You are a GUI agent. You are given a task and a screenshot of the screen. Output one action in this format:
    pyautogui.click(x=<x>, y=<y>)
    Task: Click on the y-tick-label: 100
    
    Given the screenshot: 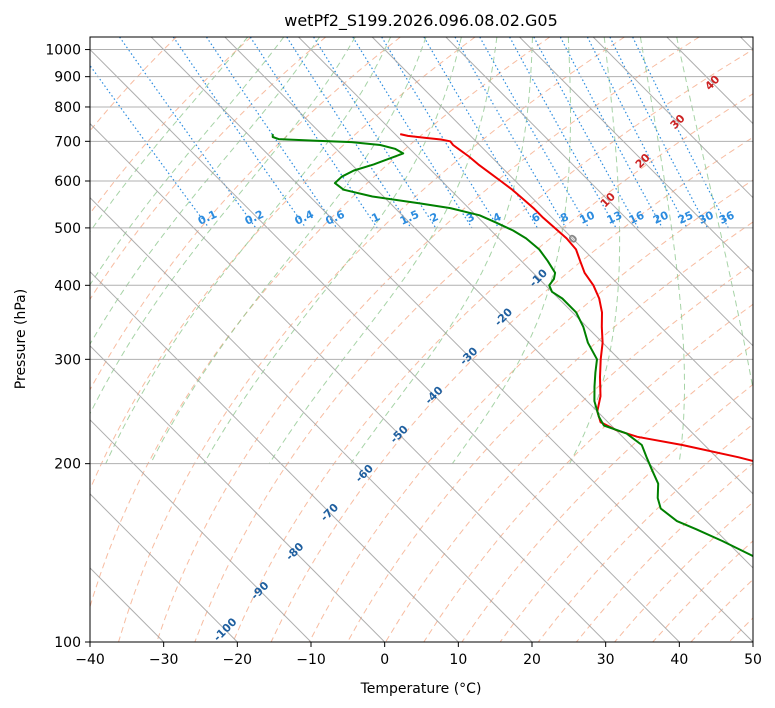 What is the action you would take?
    pyautogui.click(x=67, y=643)
    